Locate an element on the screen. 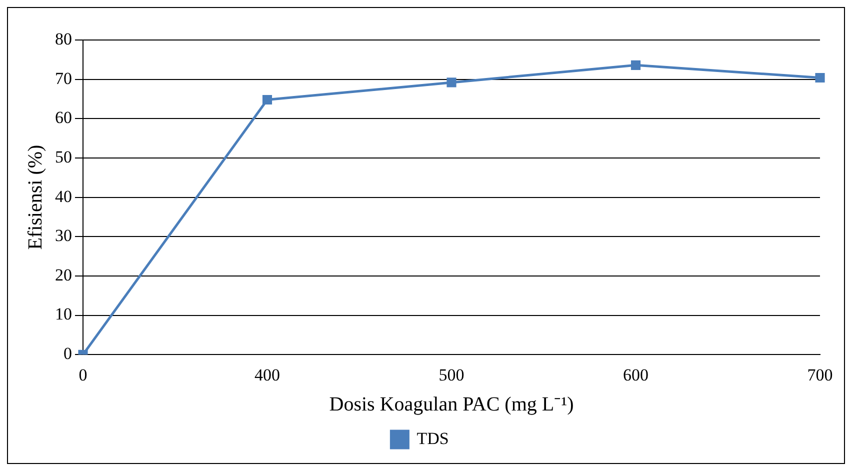 The height and width of the screenshot is (473, 858). legend-label: TDS is located at coordinates (432, 438).